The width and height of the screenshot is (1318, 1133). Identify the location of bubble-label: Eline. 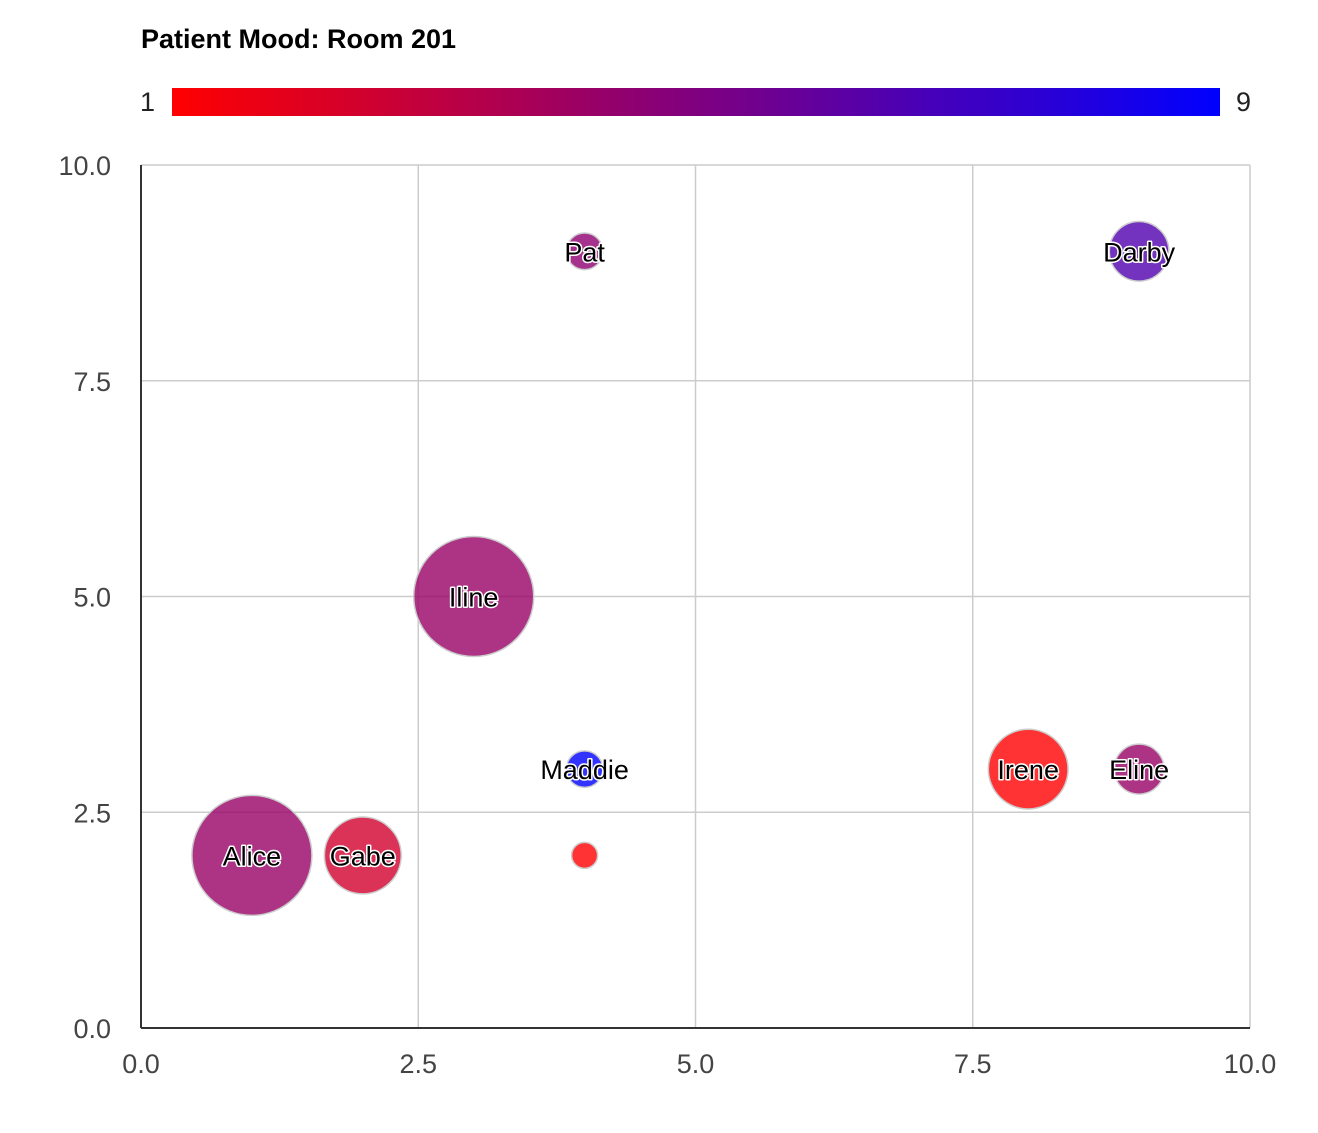
(1139, 770).